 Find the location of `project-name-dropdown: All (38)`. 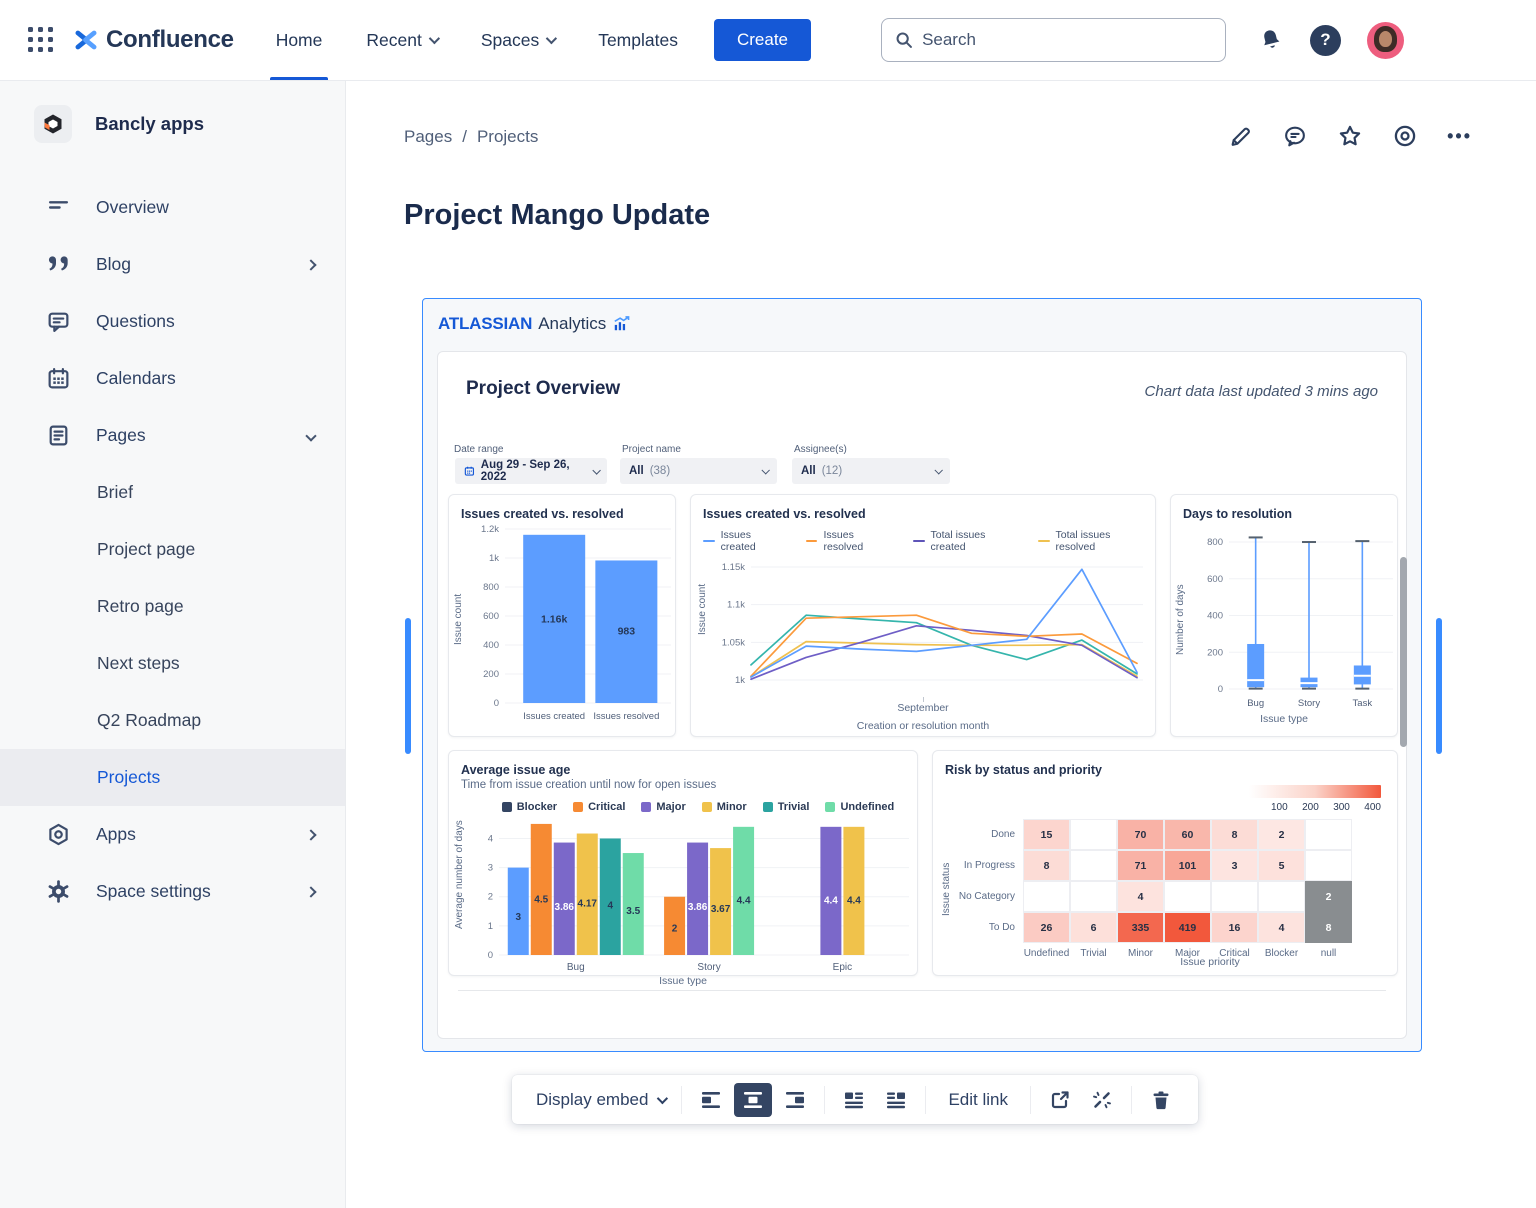

project-name-dropdown: All (38) is located at coordinates (698, 471).